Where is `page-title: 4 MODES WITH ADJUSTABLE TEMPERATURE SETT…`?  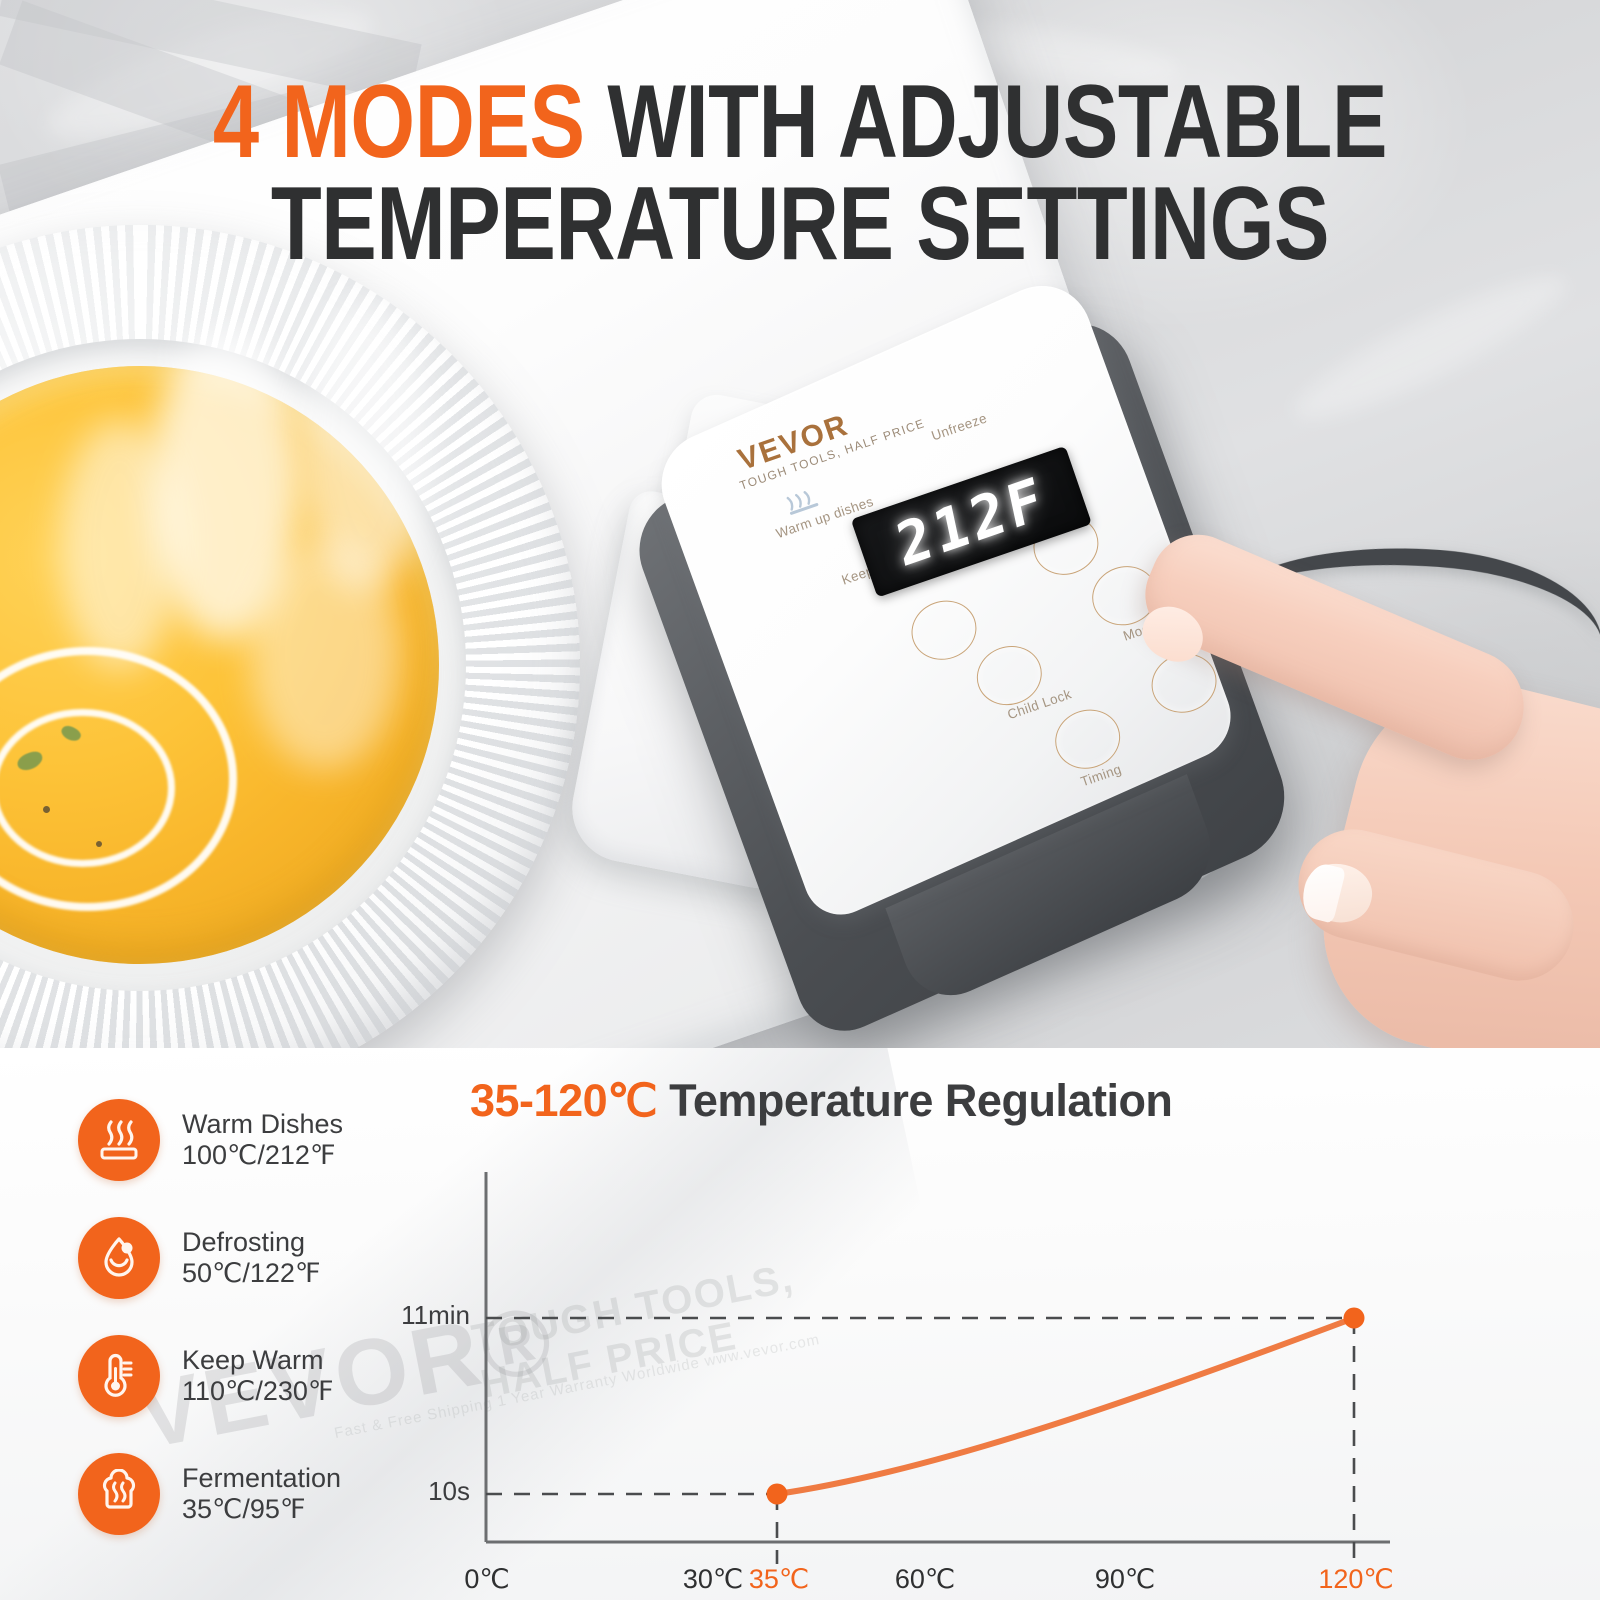 page-title: 4 MODES WITH ADJUSTABLE TEMPERATURE SETT… is located at coordinates (800, 176).